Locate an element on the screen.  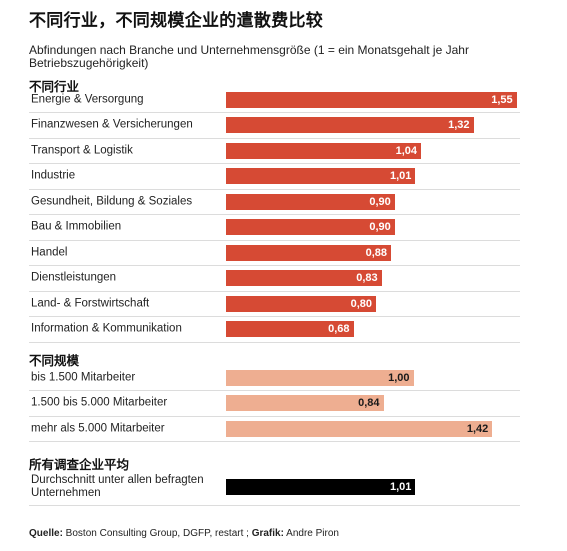
bar-label: Information & Kommunikation is located at coordinates (106, 328).